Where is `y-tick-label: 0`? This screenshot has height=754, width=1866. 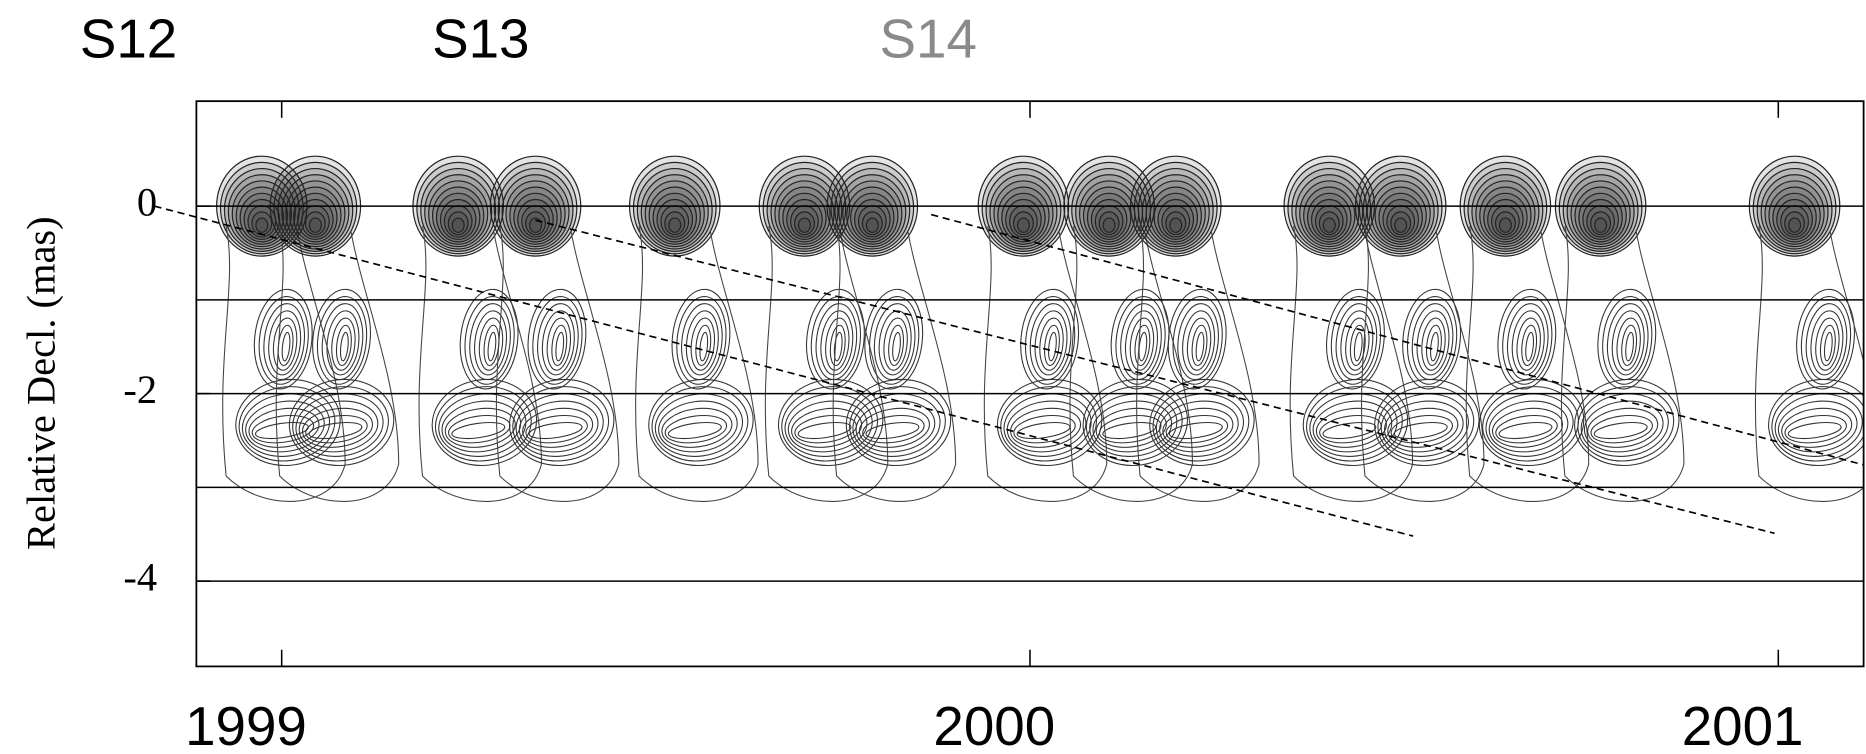
y-tick-label: 0 is located at coordinates (147, 201).